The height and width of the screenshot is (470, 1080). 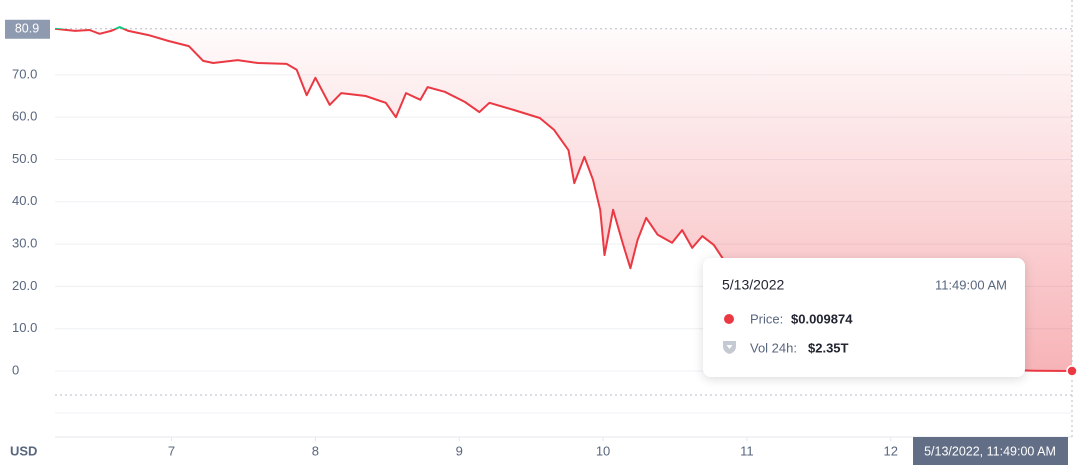 What do you see at coordinates (23, 450) in the screenshot?
I see `axis-unit: USD` at bounding box center [23, 450].